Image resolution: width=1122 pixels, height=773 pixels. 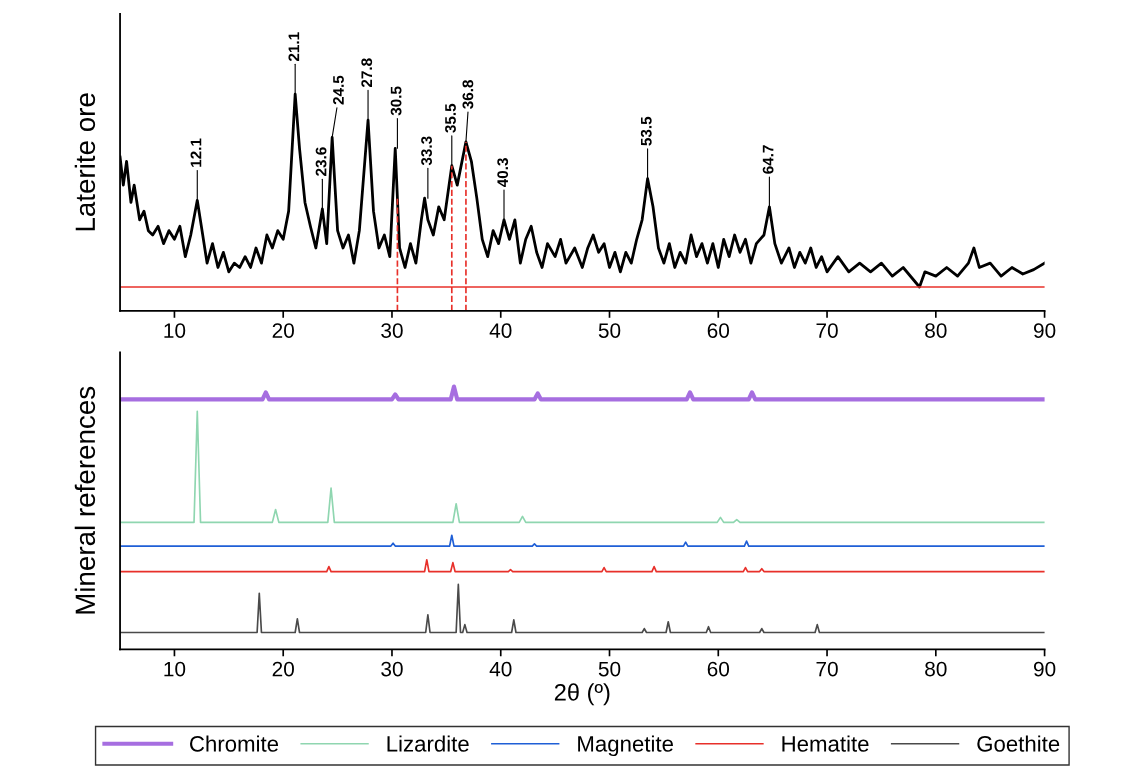 I want to click on y-axis-title: Laterite ore, so click(x=85, y=162).